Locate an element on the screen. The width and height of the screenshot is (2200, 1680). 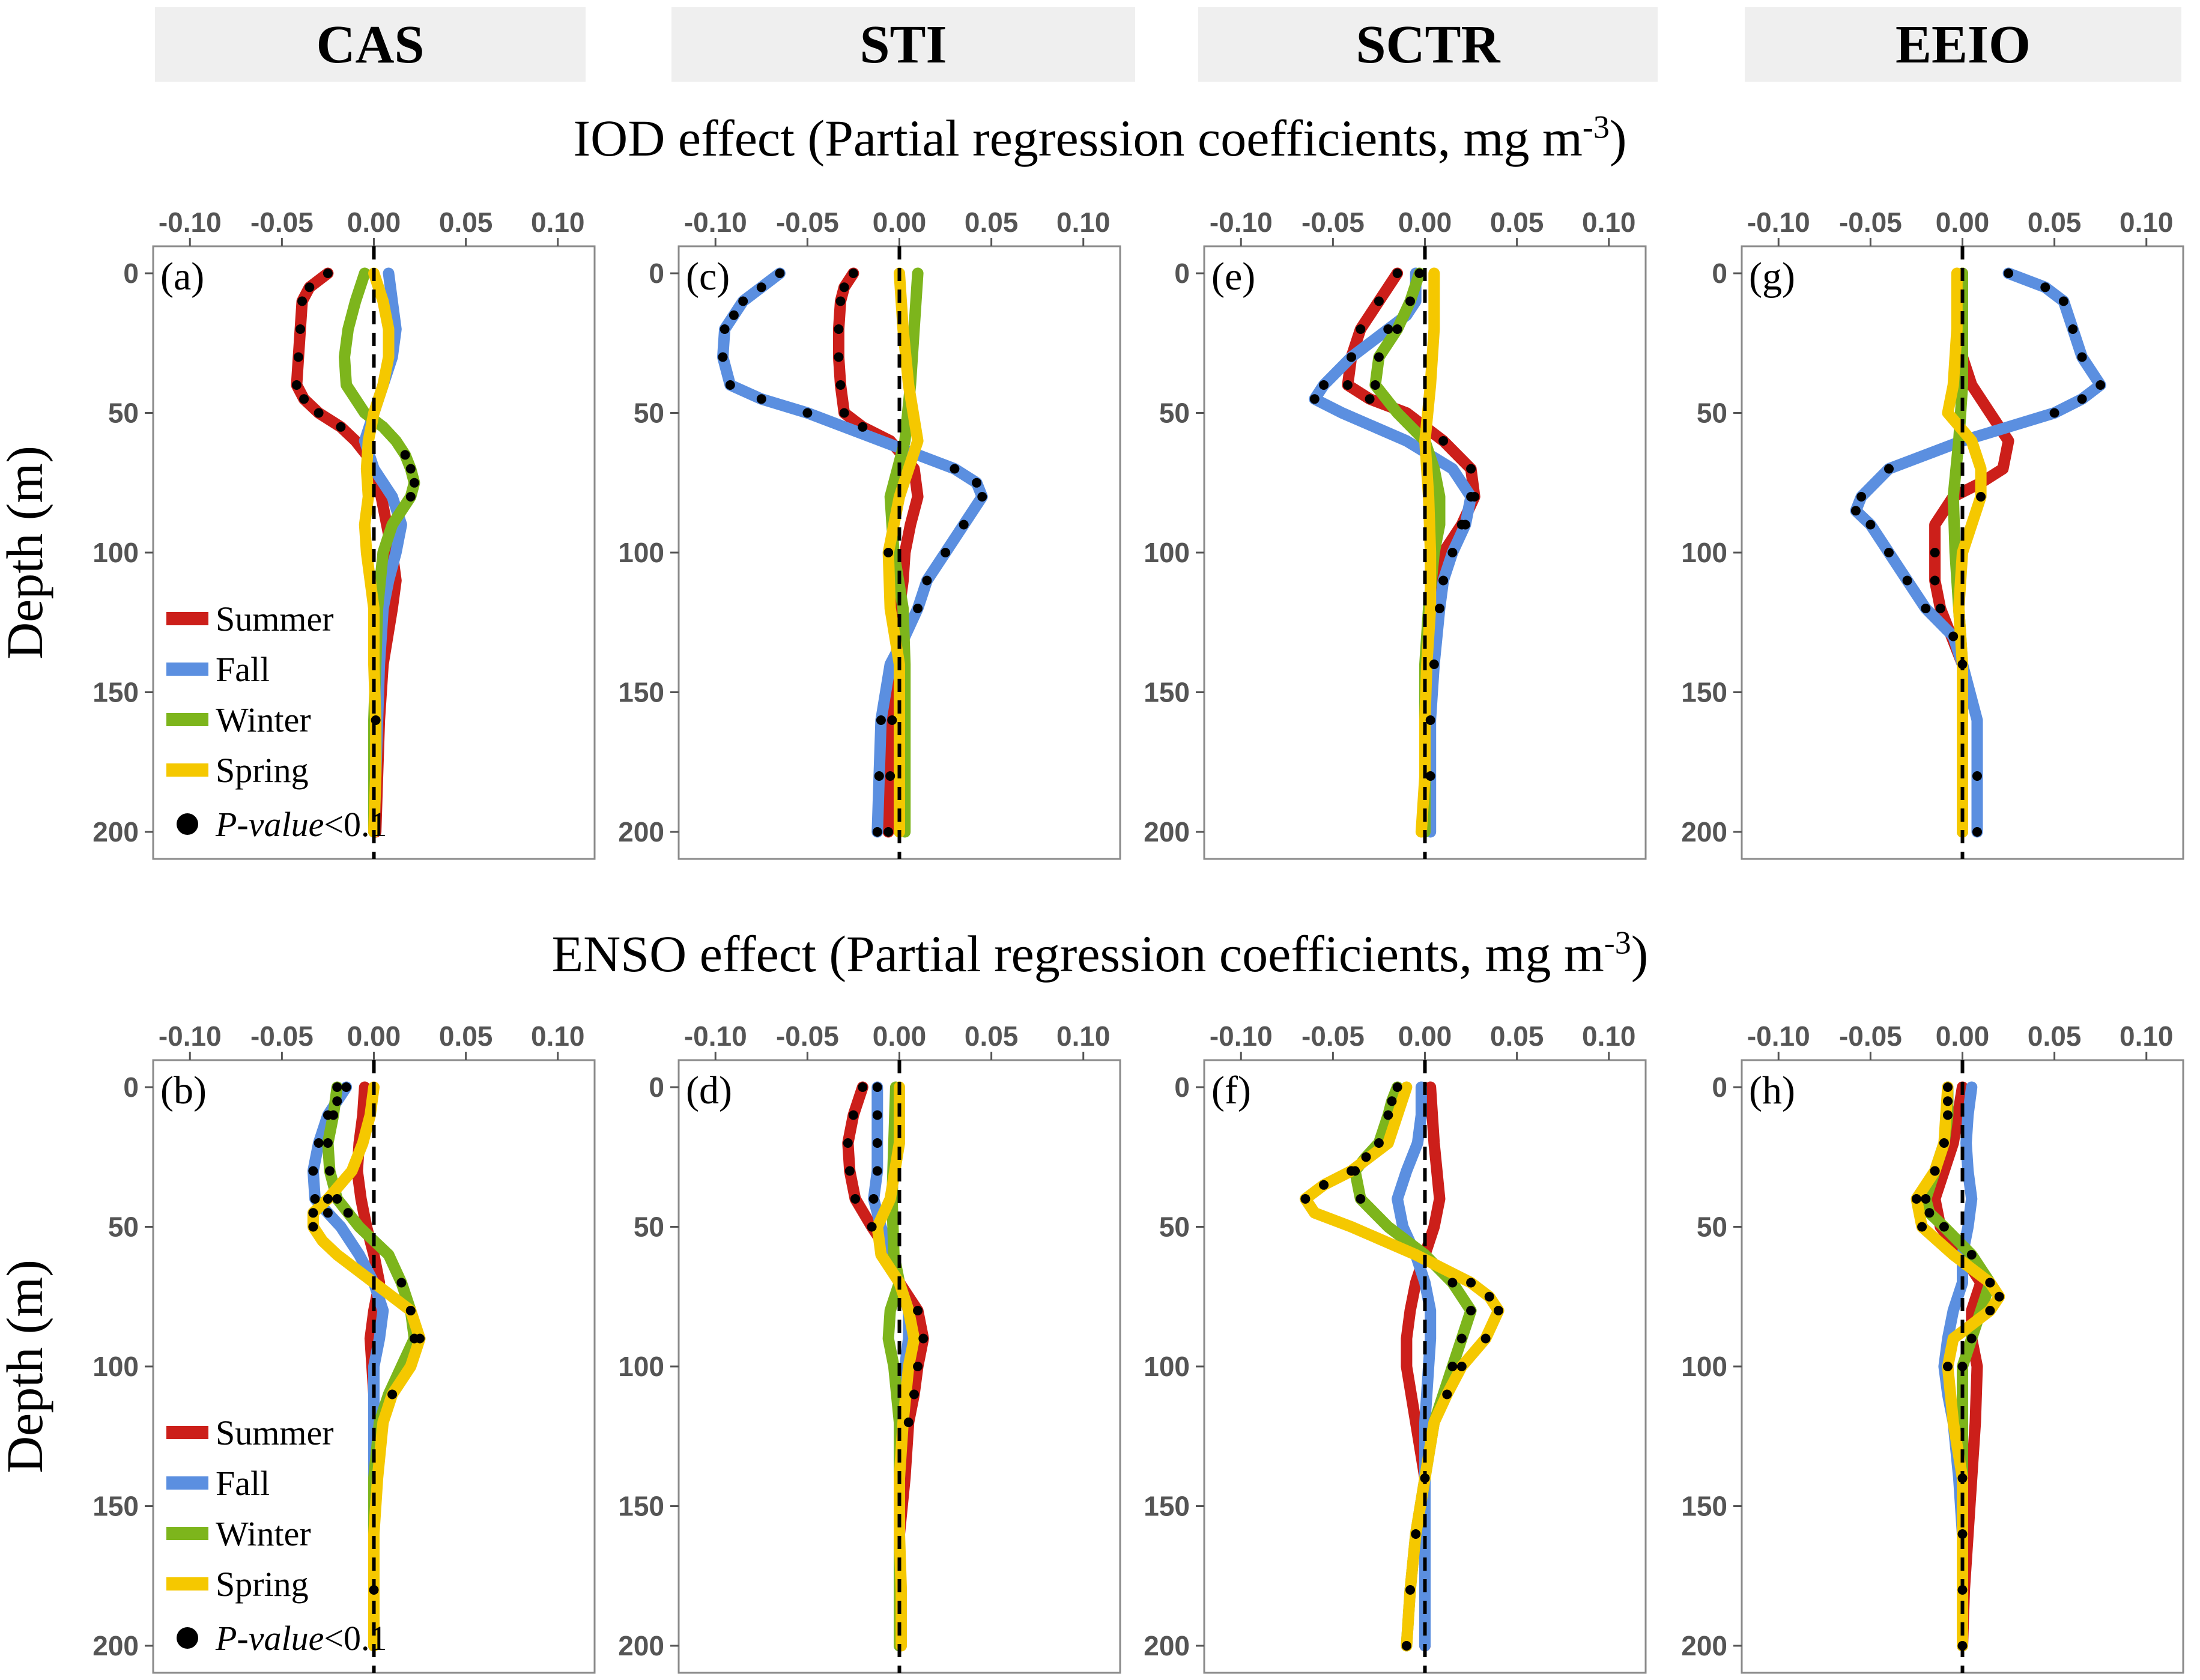
series-line-spring is located at coordinates (1427, 552).